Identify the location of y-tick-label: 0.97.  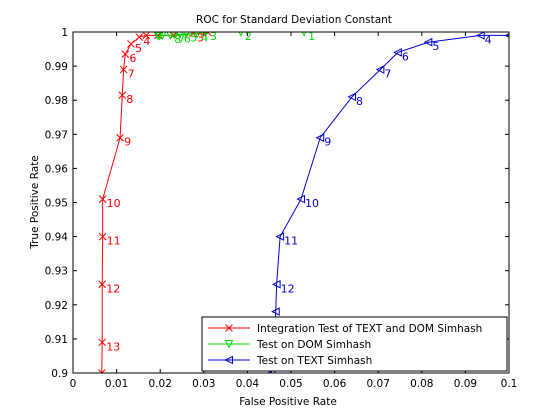
(56, 135).